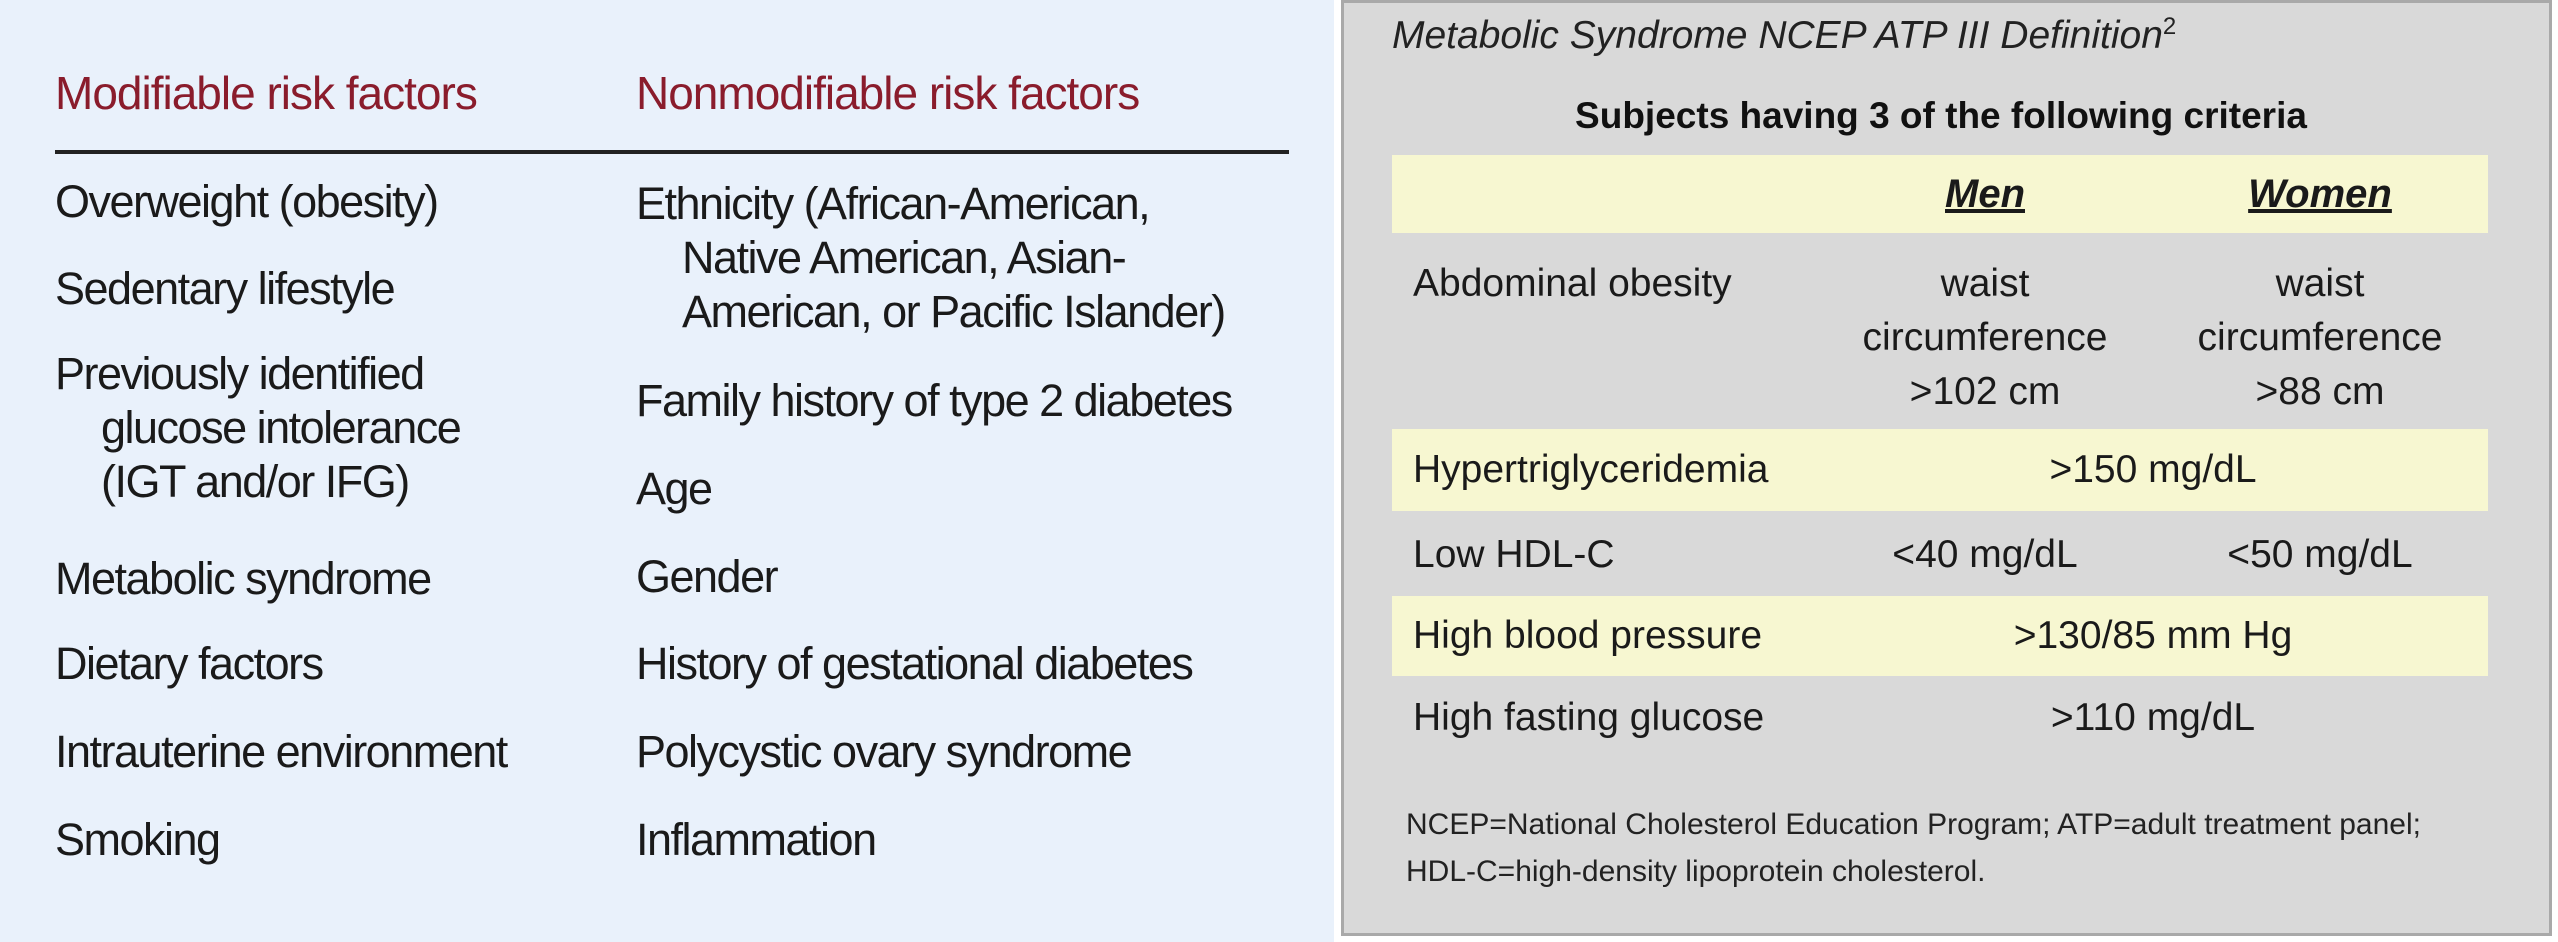 Image resolution: width=2558 pixels, height=942 pixels. I want to click on text-line: Sedentary lifestyle, so click(225, 288).